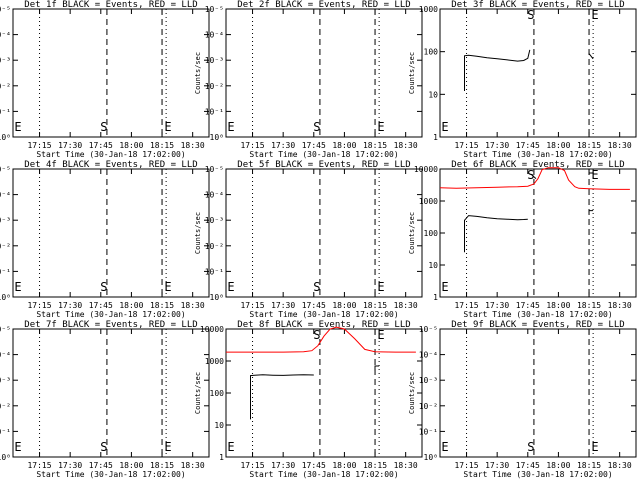 The width and height of the screenshot is (640, 480). Describe the element at coordinates (537, 5) in the screenshot. I see `panel-title: Det 3f BLACK = Events, RED = LLD` at that location.